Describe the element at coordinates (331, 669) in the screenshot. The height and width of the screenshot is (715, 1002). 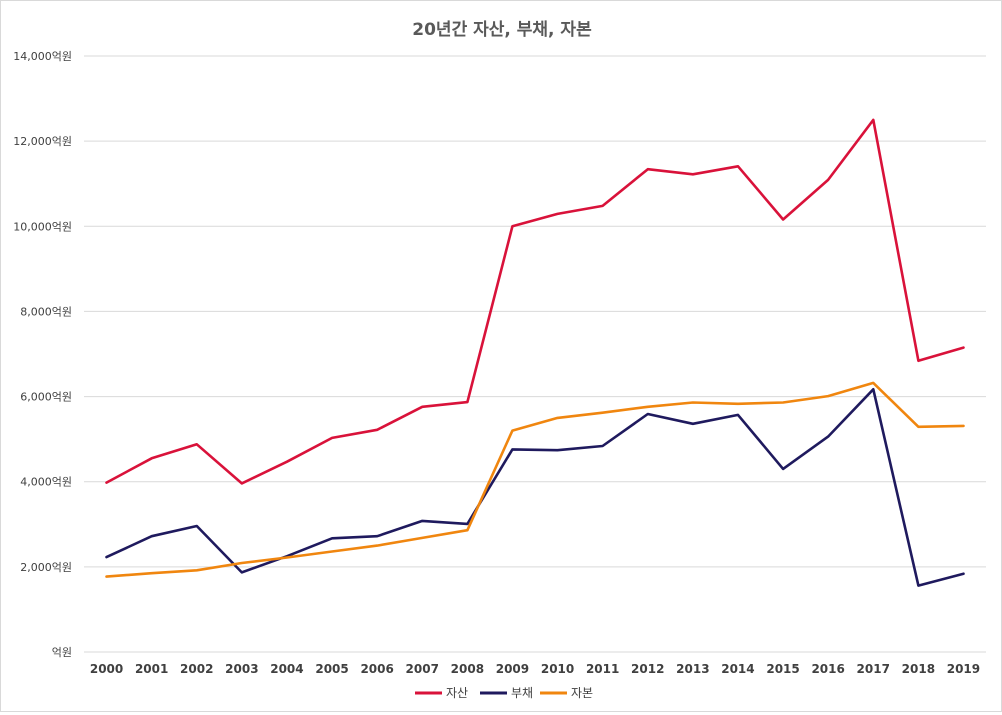
I see `x-tick-label: 2005` at that location.